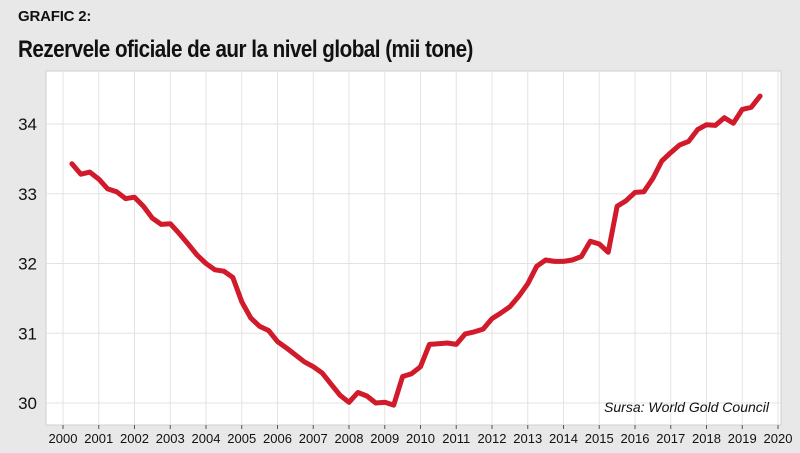 Image resolution: width=800 pixels, height=453 pixels. Describe the element at coordinates (742, 438) in the screenshot. I see `x-tick-label: 2019` at that location.